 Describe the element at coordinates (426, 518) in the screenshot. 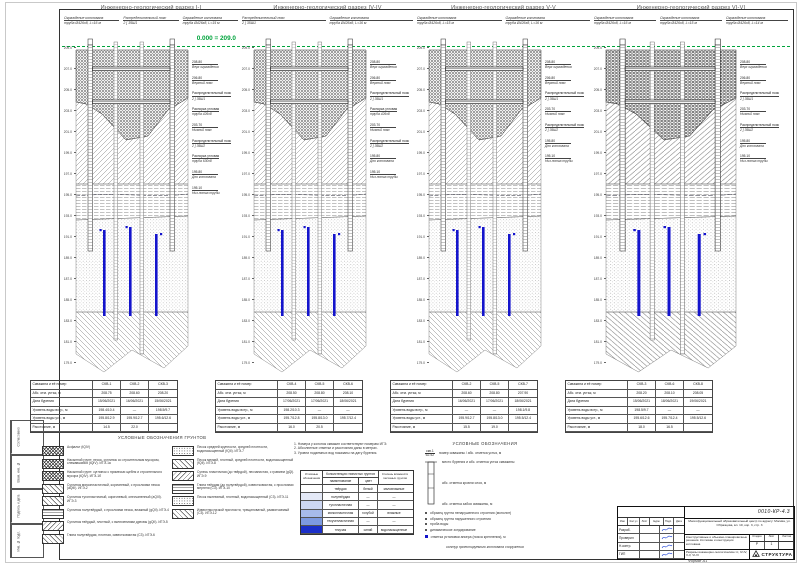

I see `dot-marker-icon` at that location.